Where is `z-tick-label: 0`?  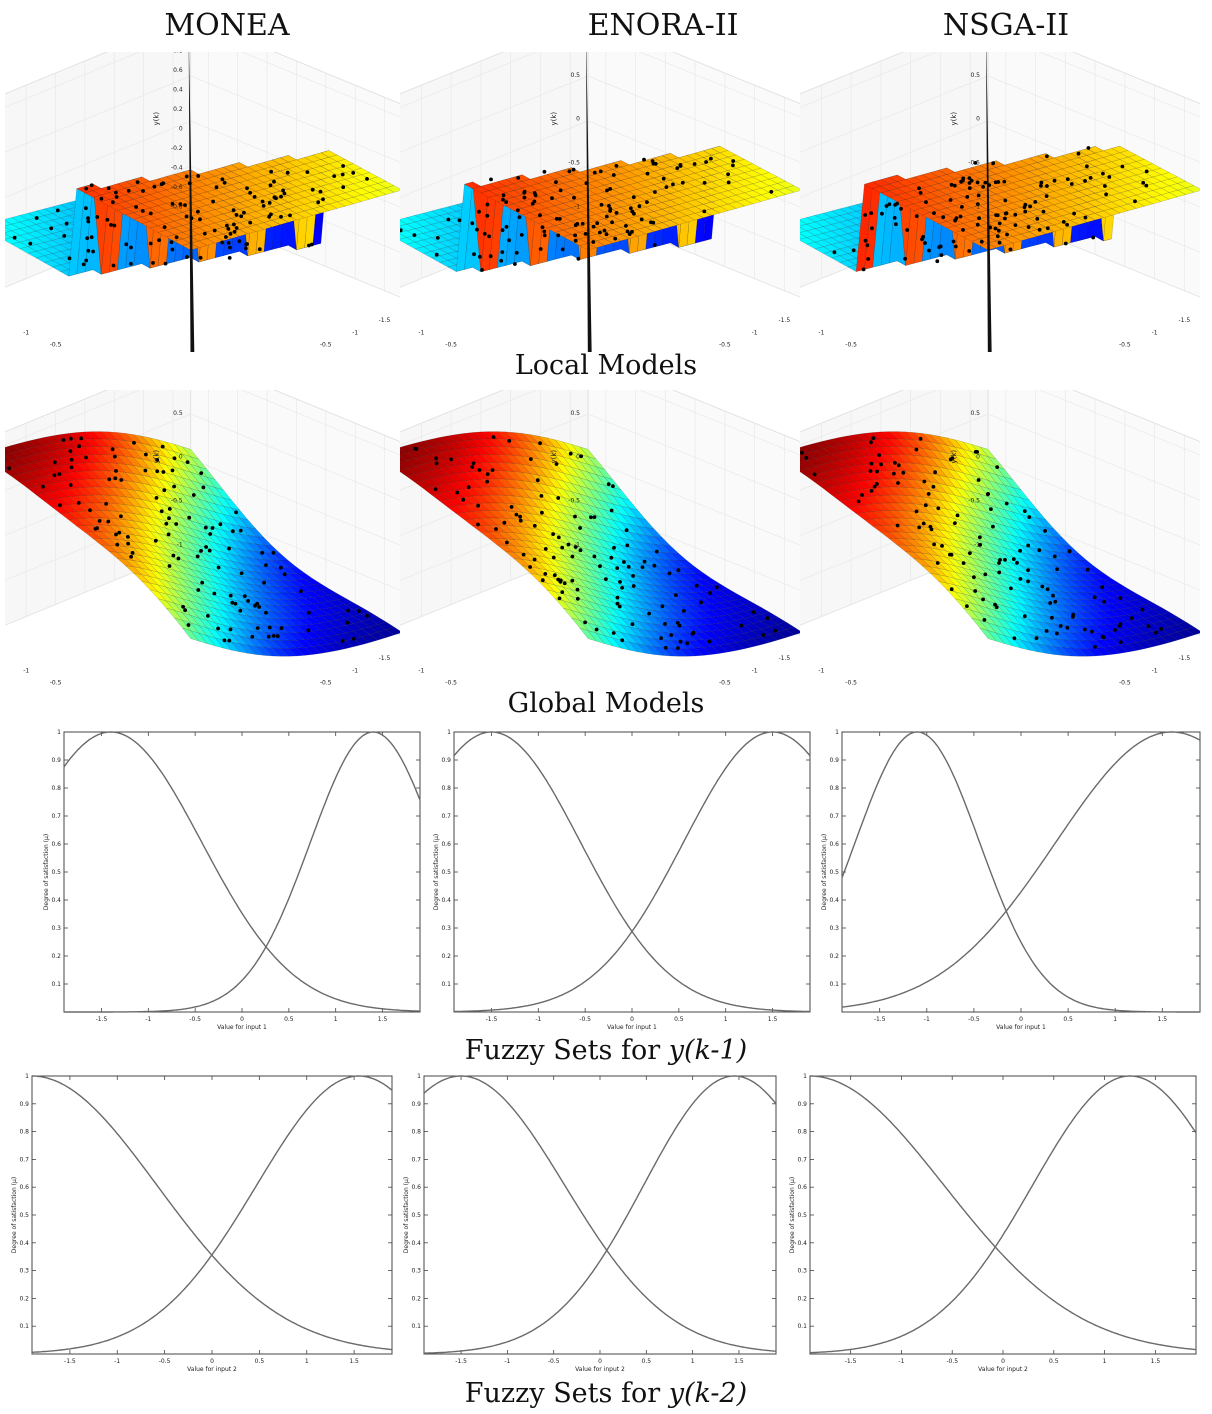
z-tick-label: 0 is located at coordinates (181, 457).